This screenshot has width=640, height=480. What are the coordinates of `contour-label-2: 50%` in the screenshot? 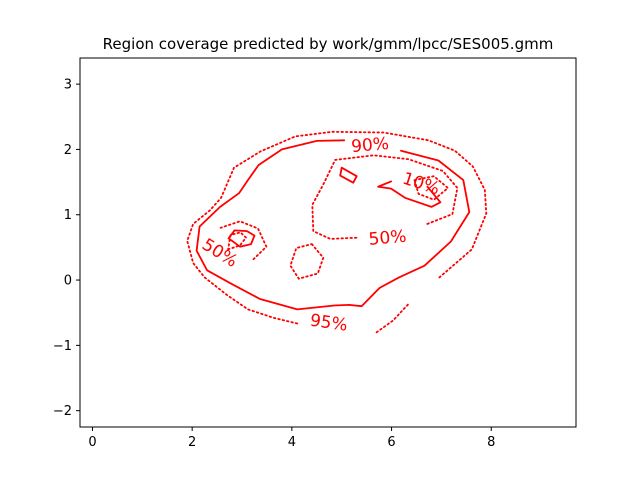 It's located at (387, 238).